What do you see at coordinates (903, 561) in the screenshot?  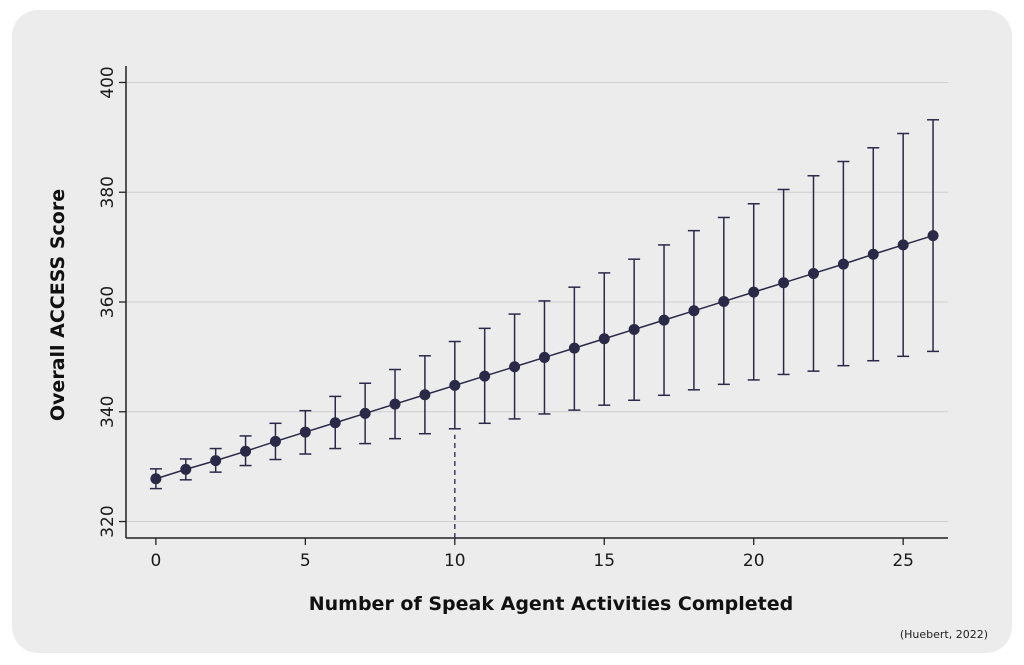 I see `x-tick-label: 25` at bounding box center [903, 561].